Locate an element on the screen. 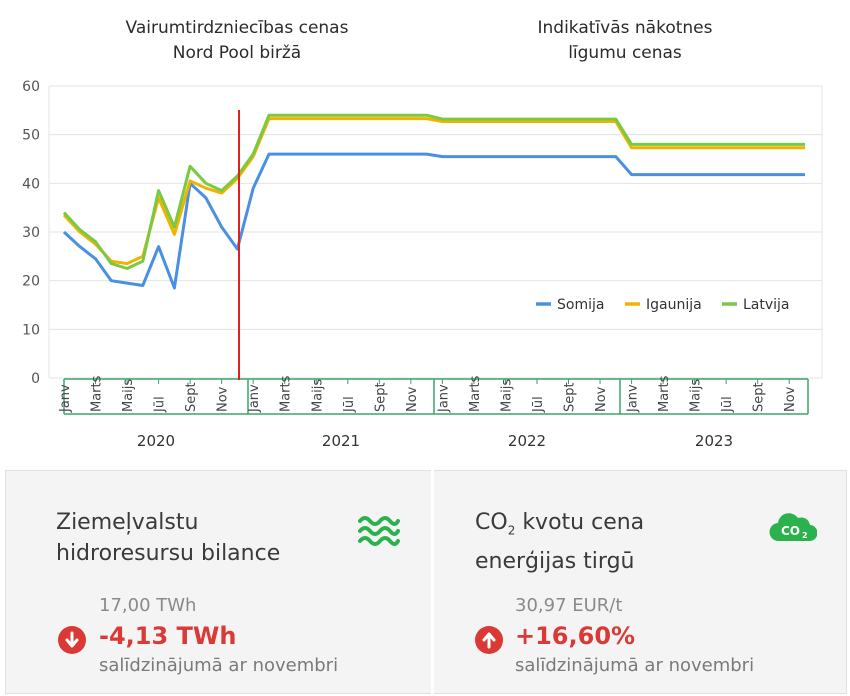  co2-icon-text: CO is located at coordinates (790, 531).